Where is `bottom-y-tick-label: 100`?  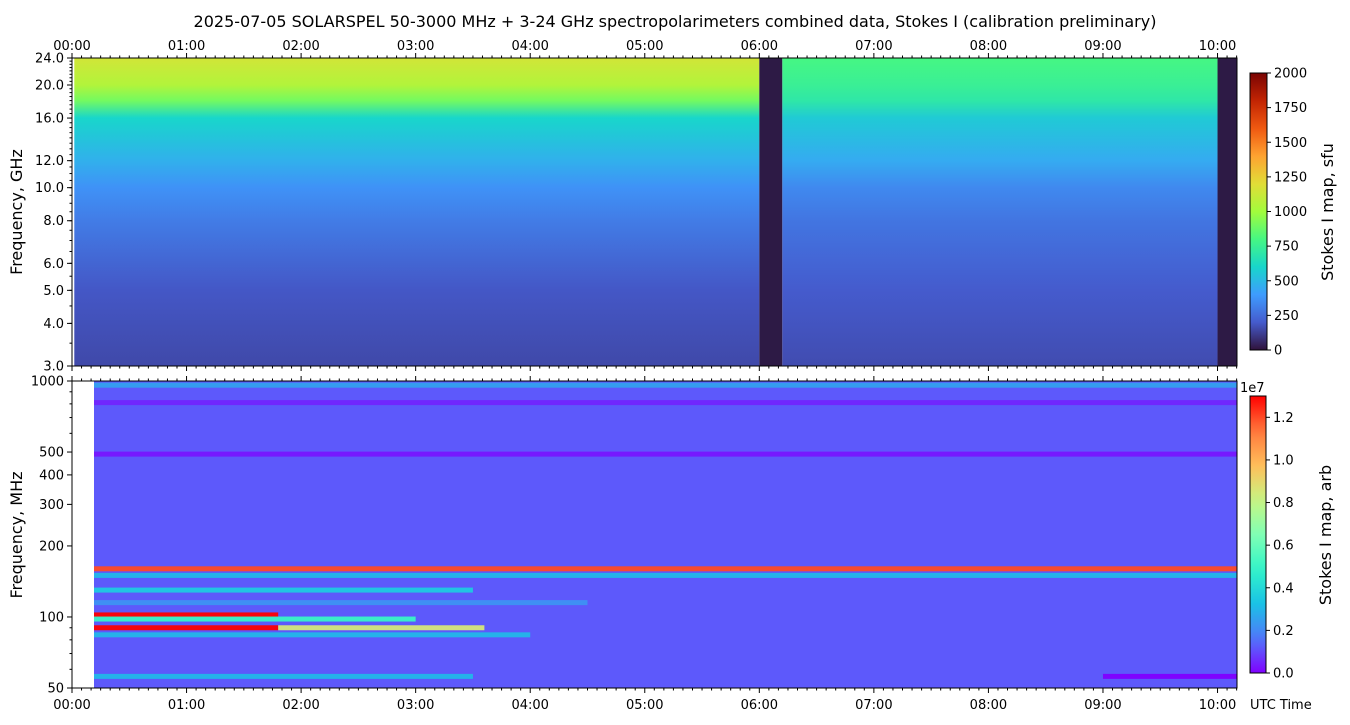 bottom-y-tick-label: 100 is located at coordinates (51, 617).